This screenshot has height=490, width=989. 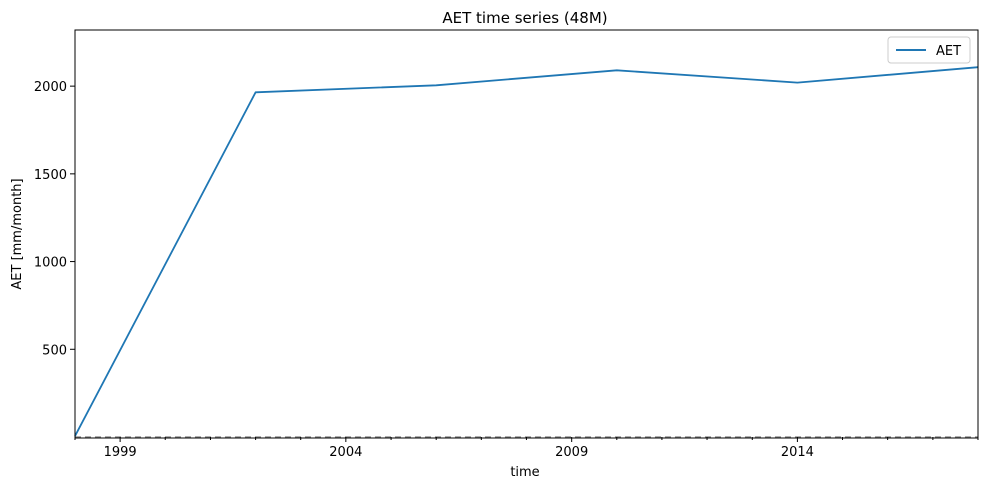 I want to click on legend: AET, so click(x=929, y=50).